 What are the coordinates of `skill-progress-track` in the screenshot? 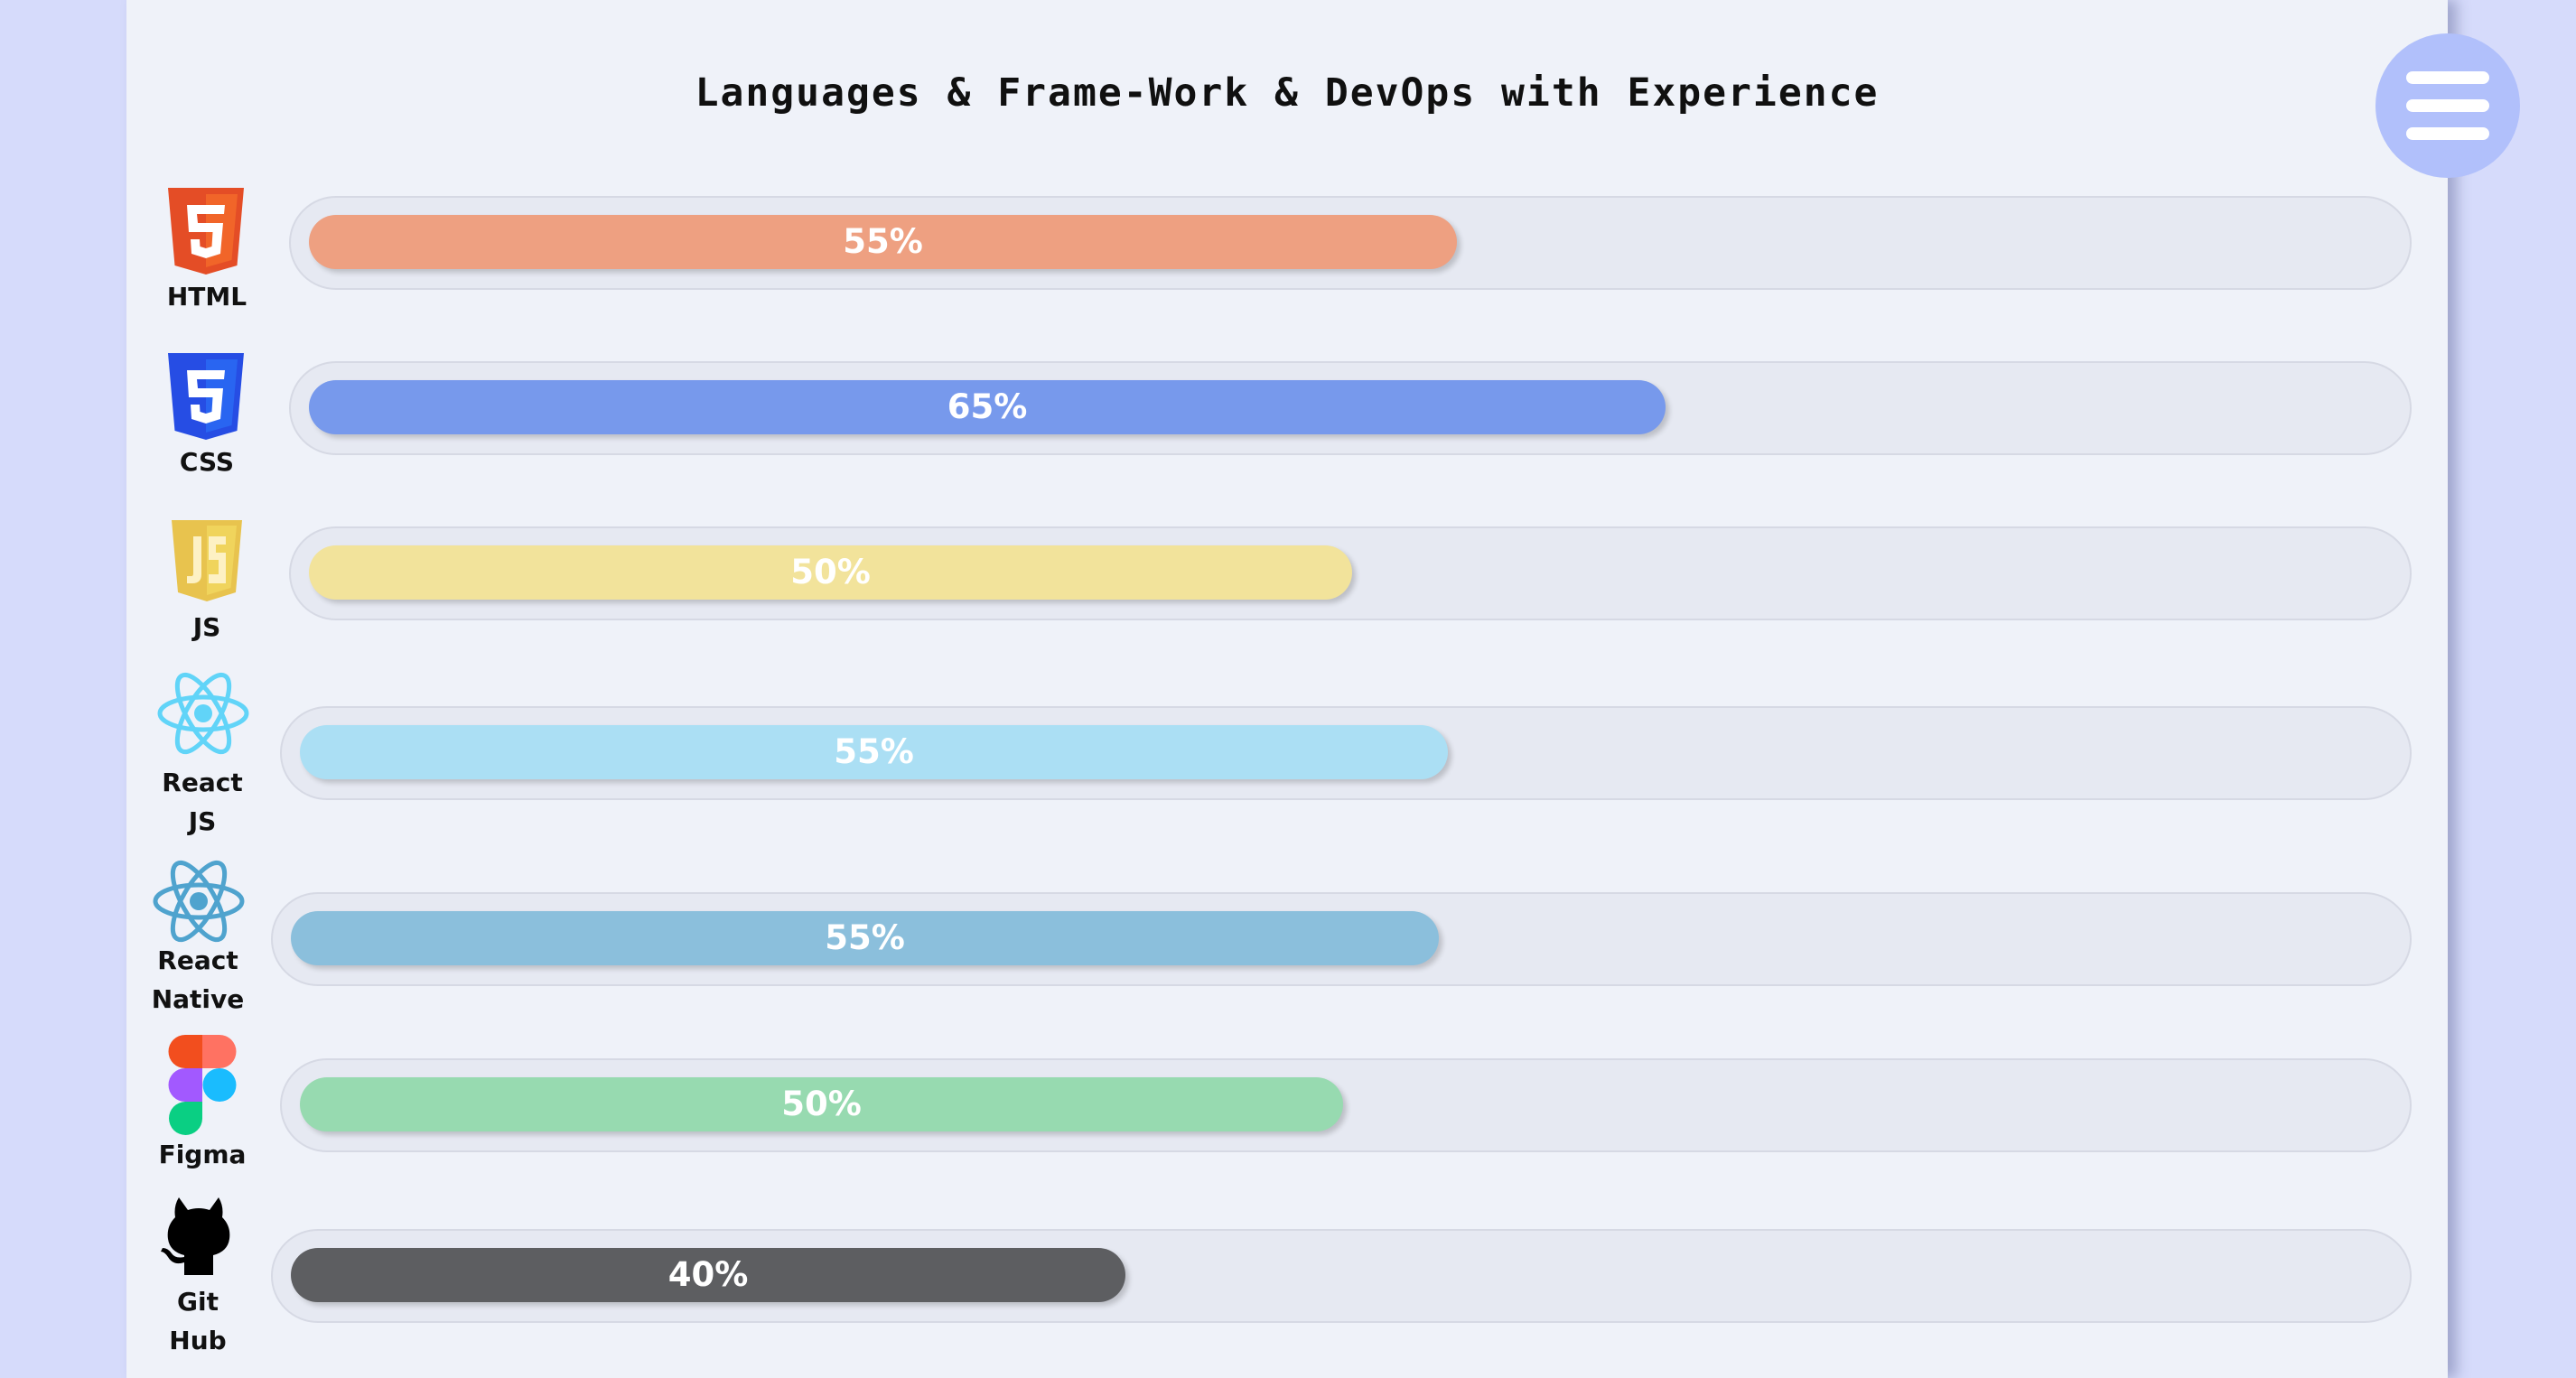 It's located at (1346, 1105).